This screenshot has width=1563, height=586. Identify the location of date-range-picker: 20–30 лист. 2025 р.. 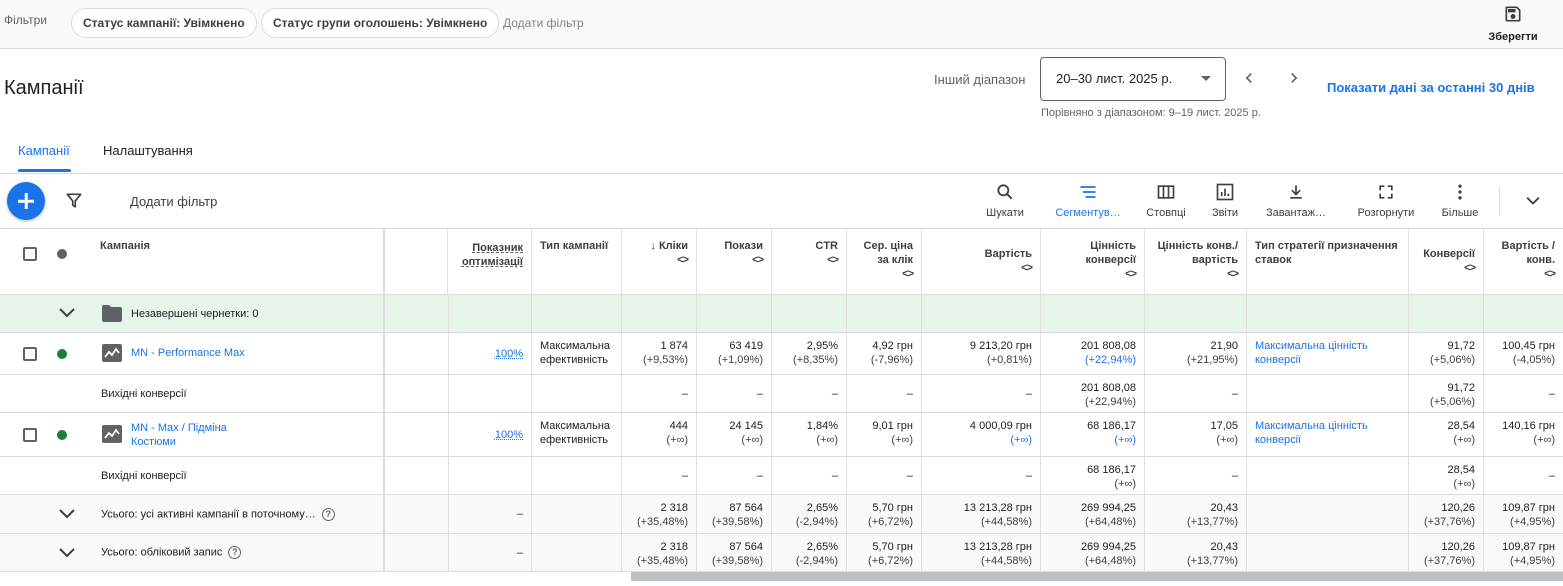
(1133, 79).